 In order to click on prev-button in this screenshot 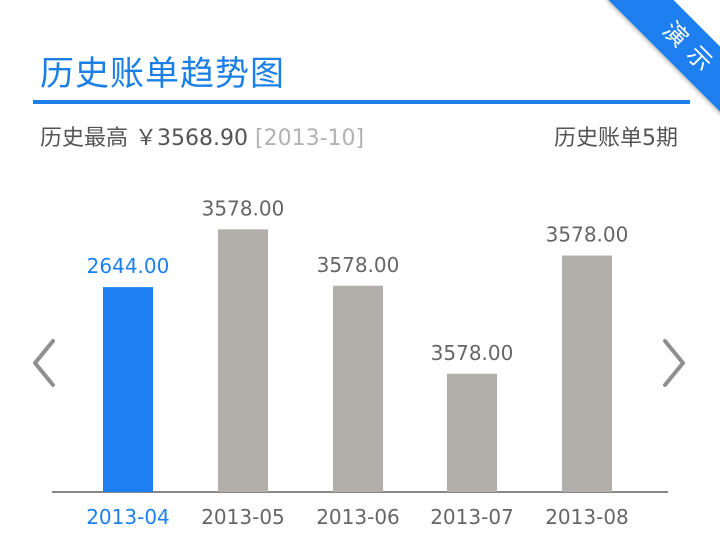, I will do `click(43, 363)`.